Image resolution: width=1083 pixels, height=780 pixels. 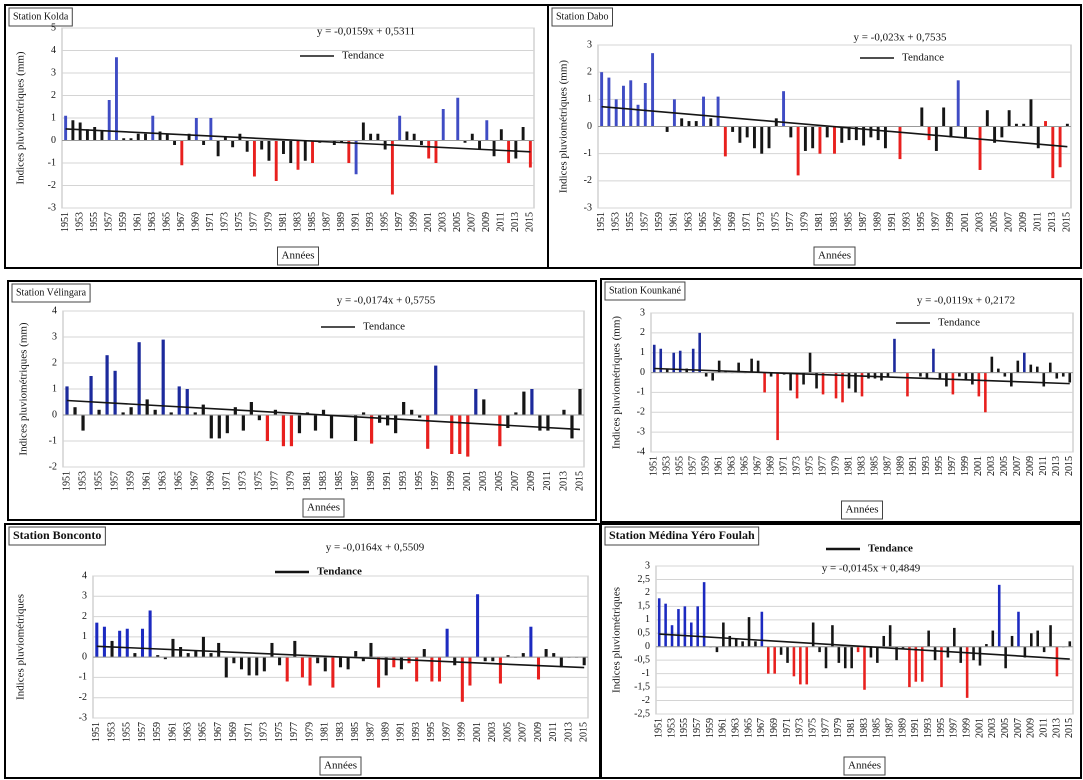 What do you see at coordinates (297, 222) in the screenshot?
I see `x-tick-label: 1983` at bounding box center [297, 222].